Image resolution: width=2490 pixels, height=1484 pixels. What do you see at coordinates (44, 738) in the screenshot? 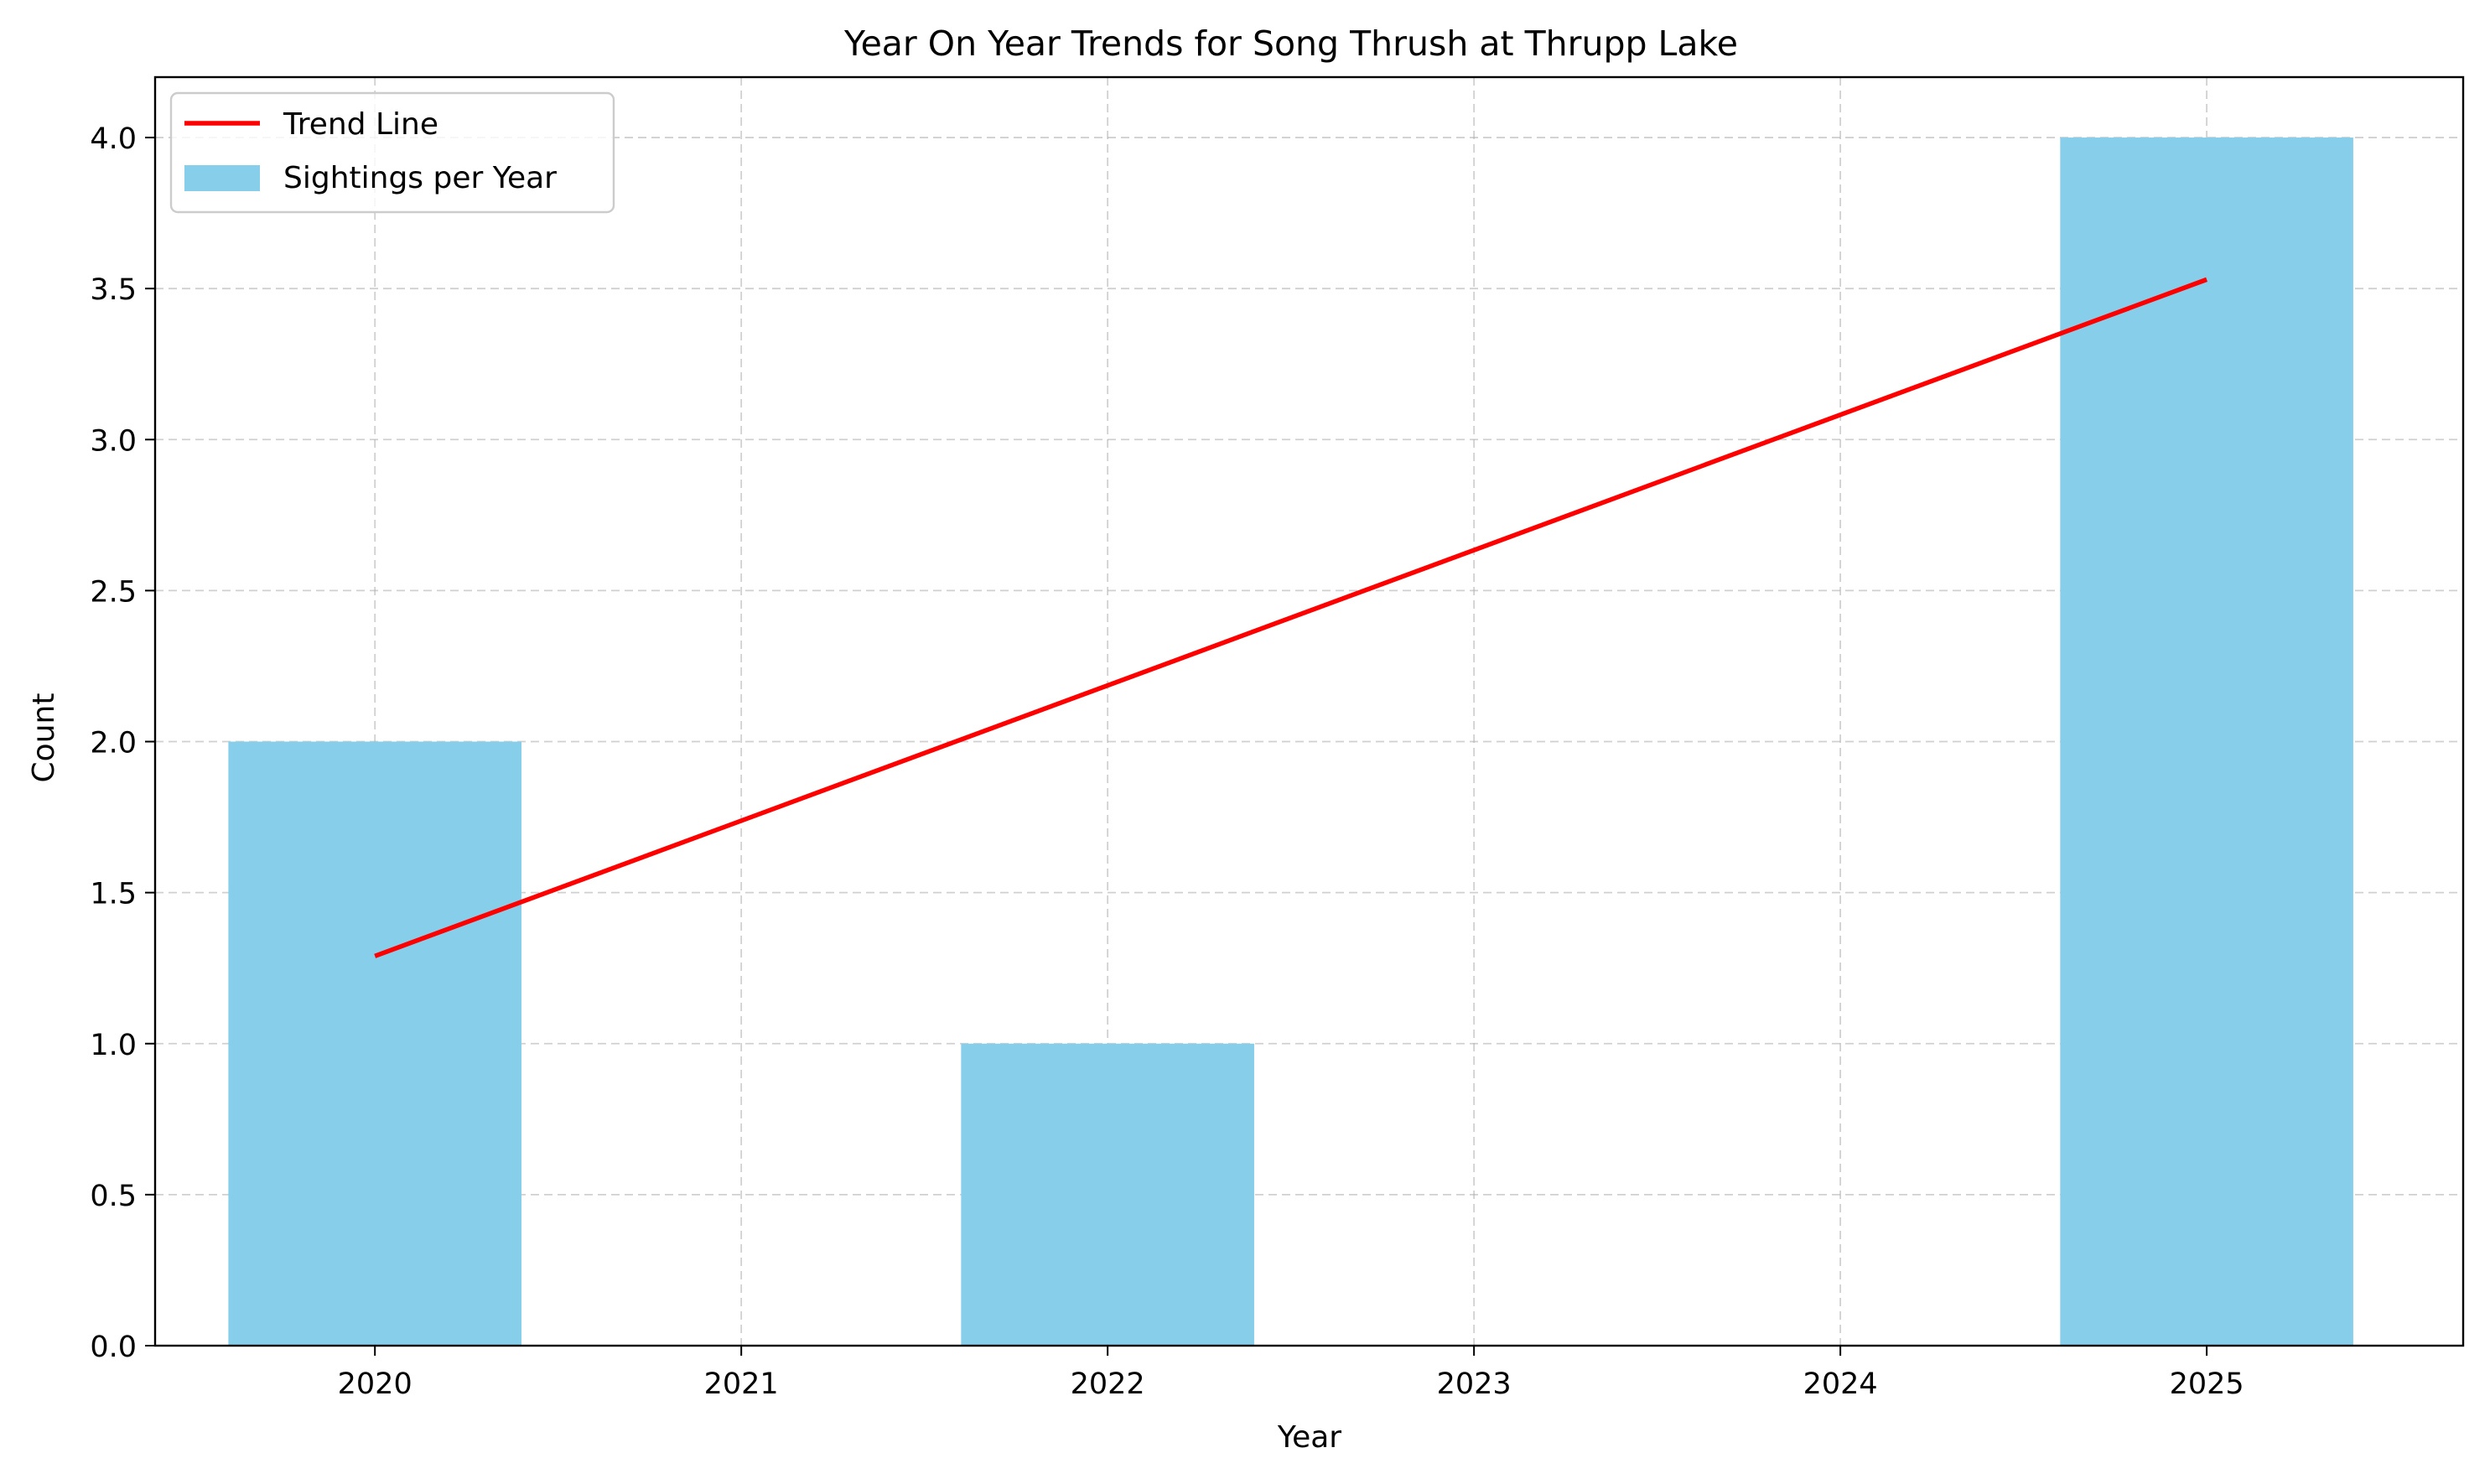
I see `y-axis-label: Count` at bounding box center [44, 738].